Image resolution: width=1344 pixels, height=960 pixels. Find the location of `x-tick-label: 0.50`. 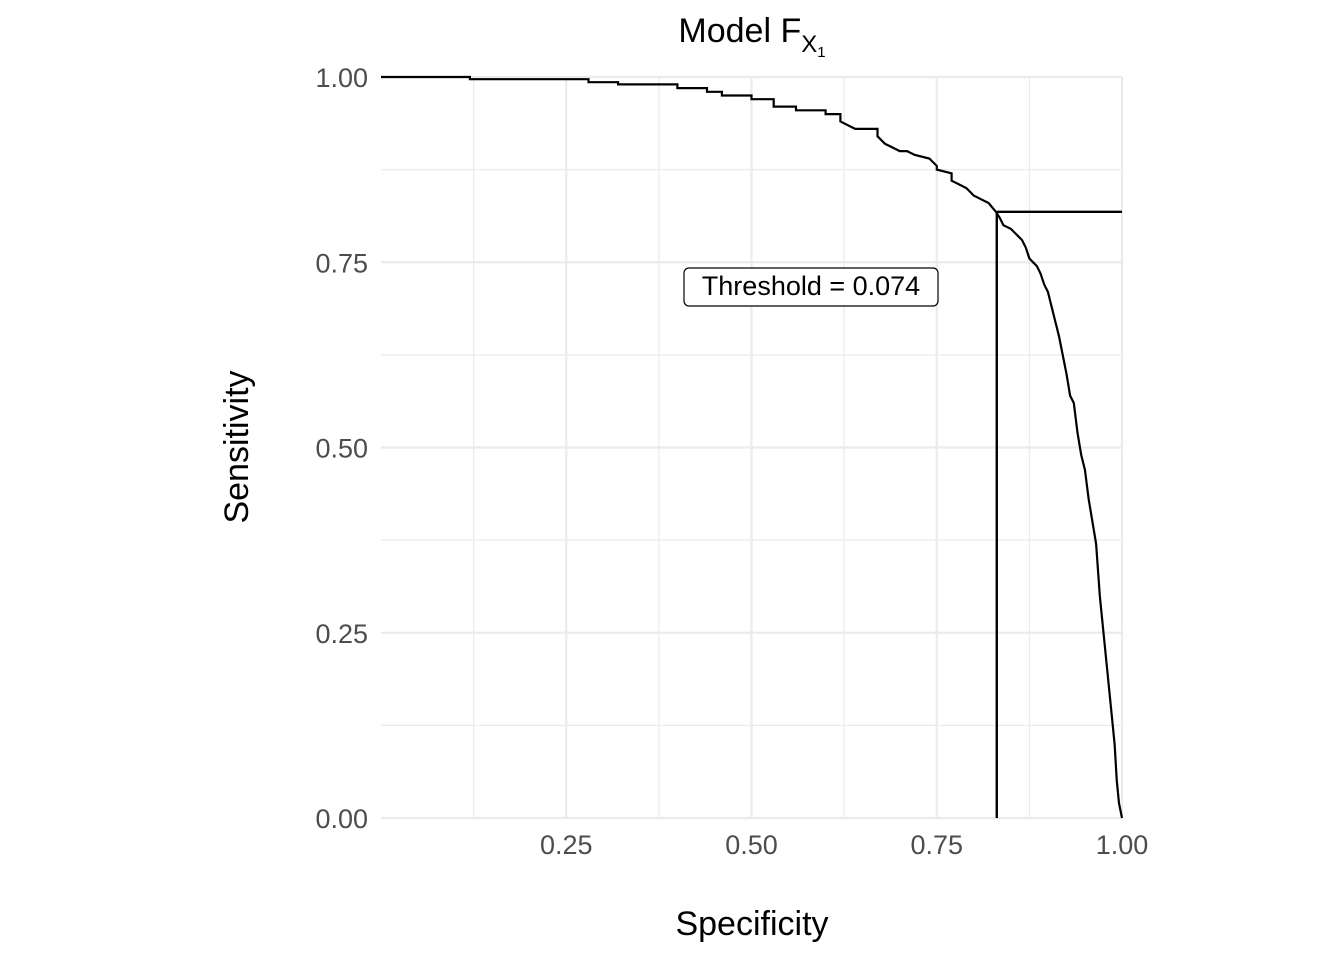

x-tick-label: 0.50 is located at coordinates (751, 845).